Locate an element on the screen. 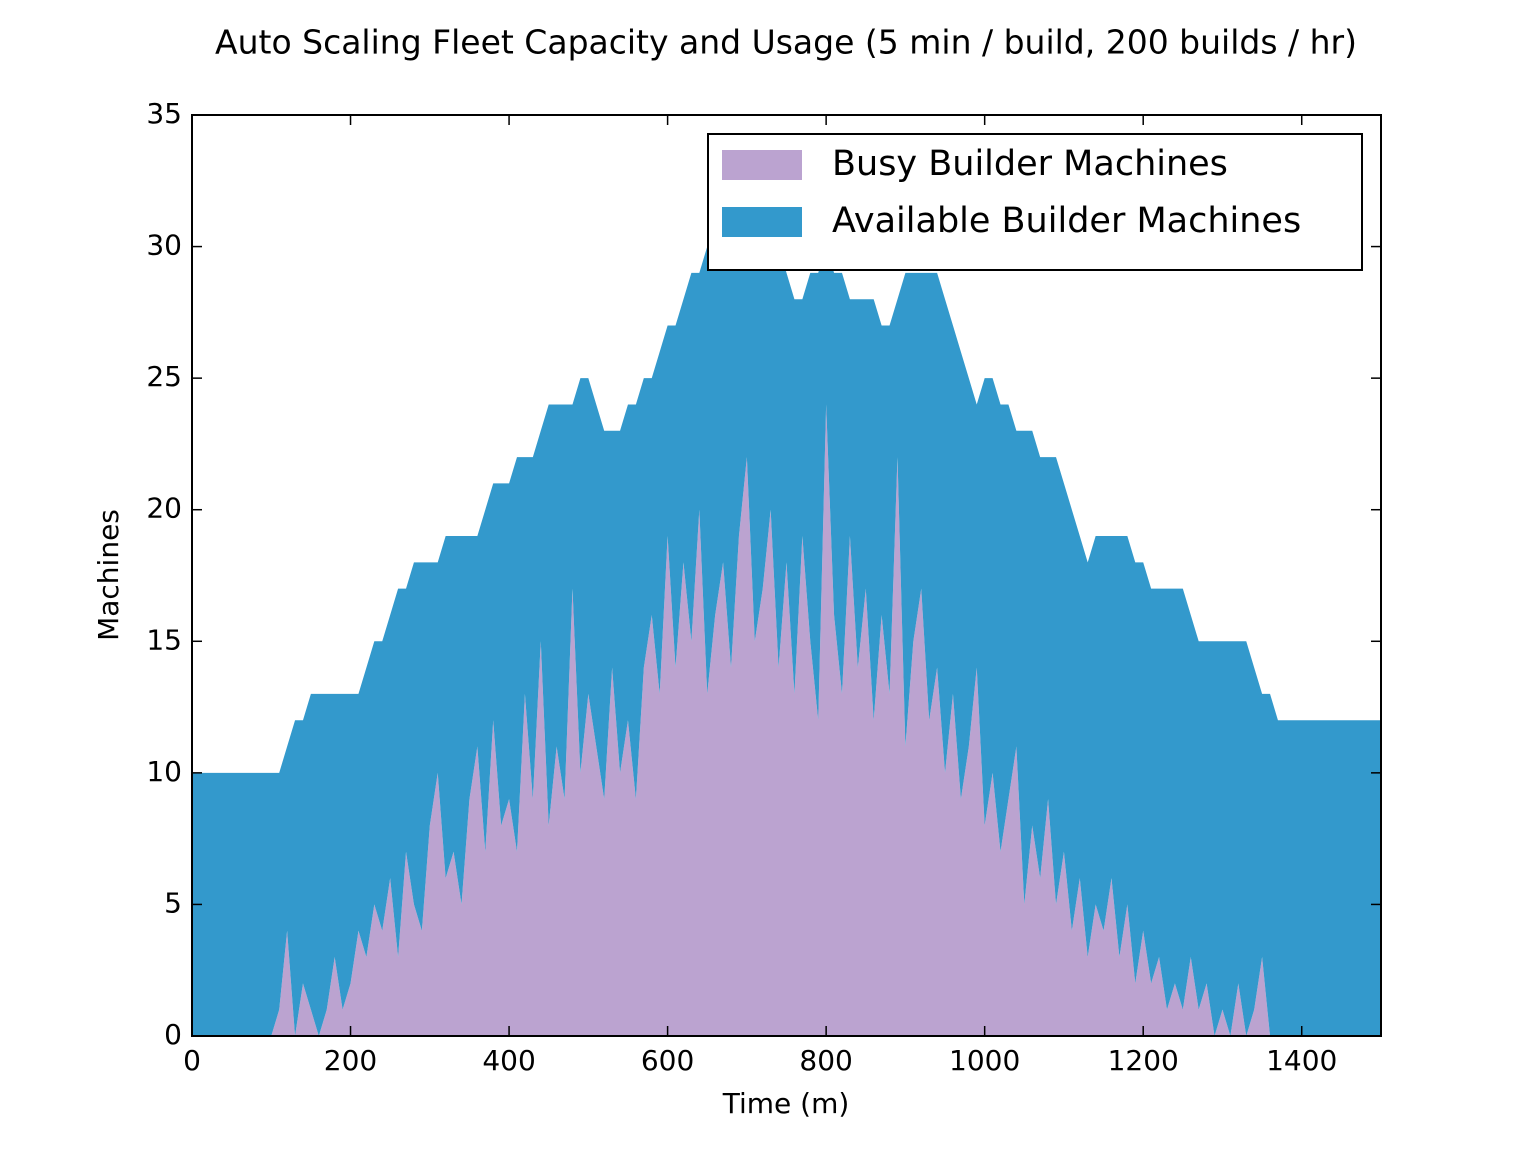 The width and height of the screenshot is (1536, 1152). y-tick-label: 0 is located at coordinates (173, 1034).